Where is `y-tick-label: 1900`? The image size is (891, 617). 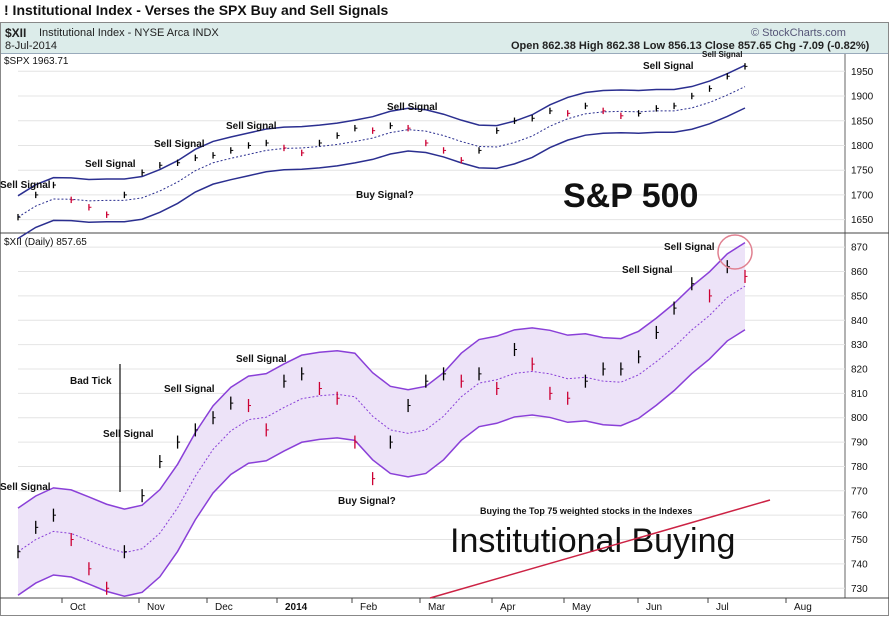
y-tick-label: 1900 is located at coordinates (862, 97).